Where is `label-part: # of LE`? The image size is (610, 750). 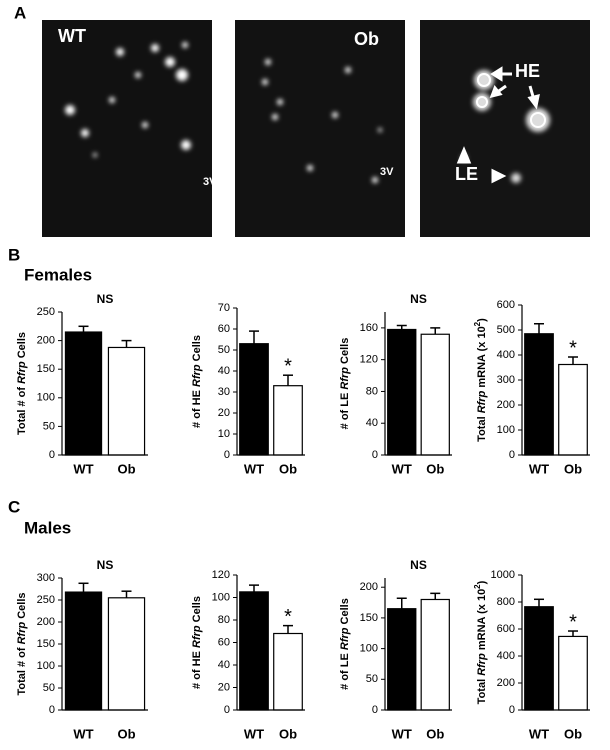 label-part: # of LE is located at coordinates (345, 410).